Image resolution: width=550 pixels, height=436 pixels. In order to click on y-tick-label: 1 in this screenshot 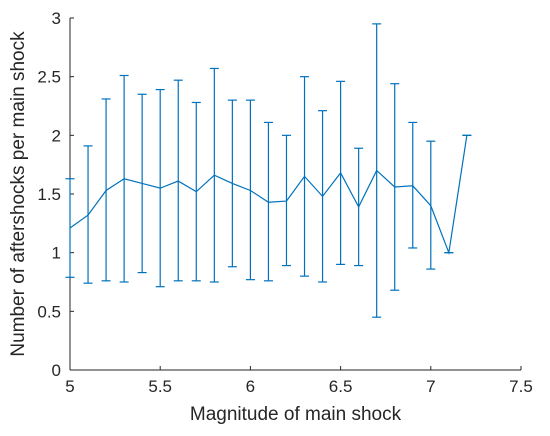, I will do `click(56, 253)`.